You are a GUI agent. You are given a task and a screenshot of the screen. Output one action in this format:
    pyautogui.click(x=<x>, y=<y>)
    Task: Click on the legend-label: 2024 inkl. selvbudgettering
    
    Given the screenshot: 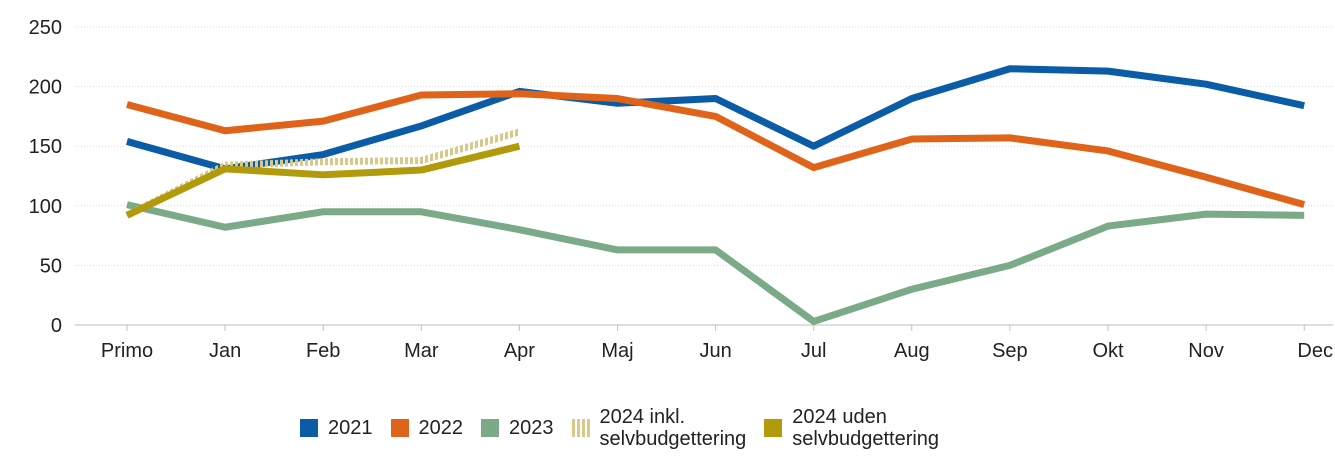 What is the action you would take?
    pyautogui.click(x=673, y=427)
    